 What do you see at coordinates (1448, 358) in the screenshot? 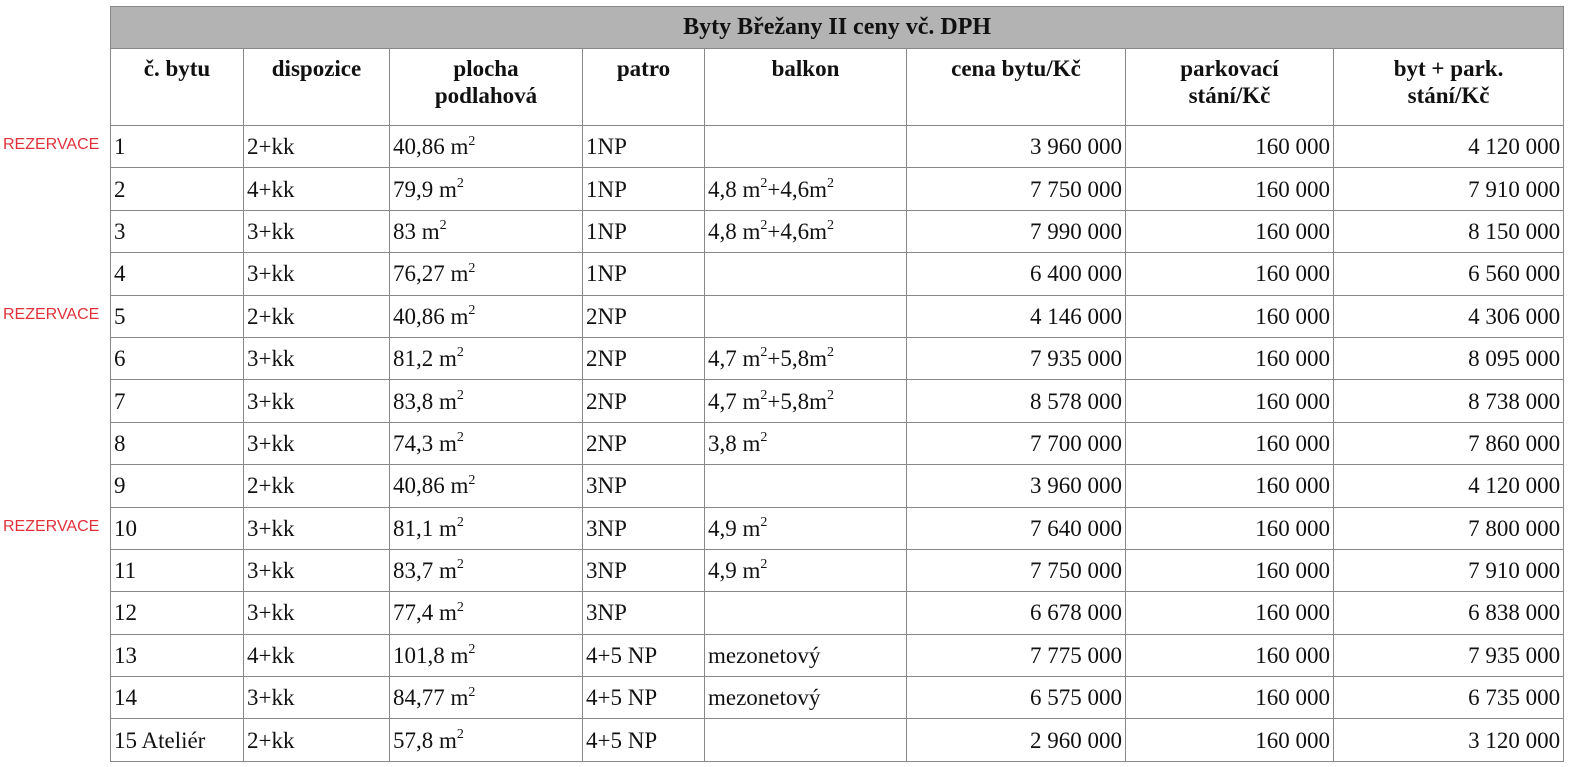
I see `cell-total-price: 8 095 000` at bounding box center [1448, 358].